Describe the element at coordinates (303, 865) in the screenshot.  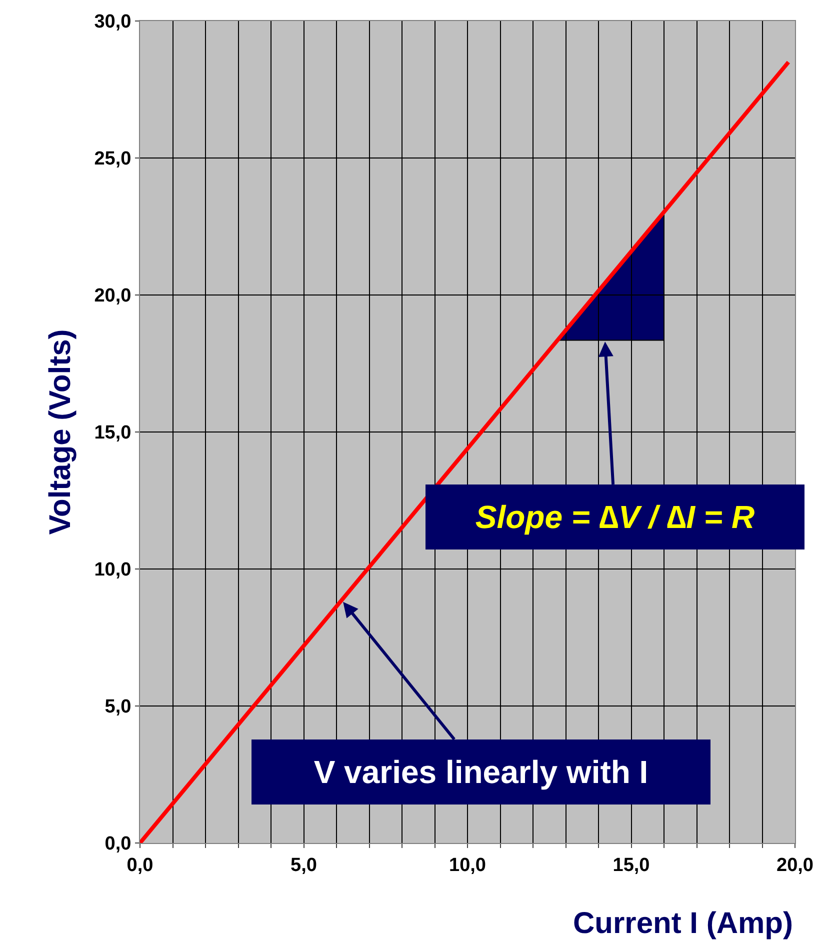
I see `x-tick-label: 5,0` at that location.